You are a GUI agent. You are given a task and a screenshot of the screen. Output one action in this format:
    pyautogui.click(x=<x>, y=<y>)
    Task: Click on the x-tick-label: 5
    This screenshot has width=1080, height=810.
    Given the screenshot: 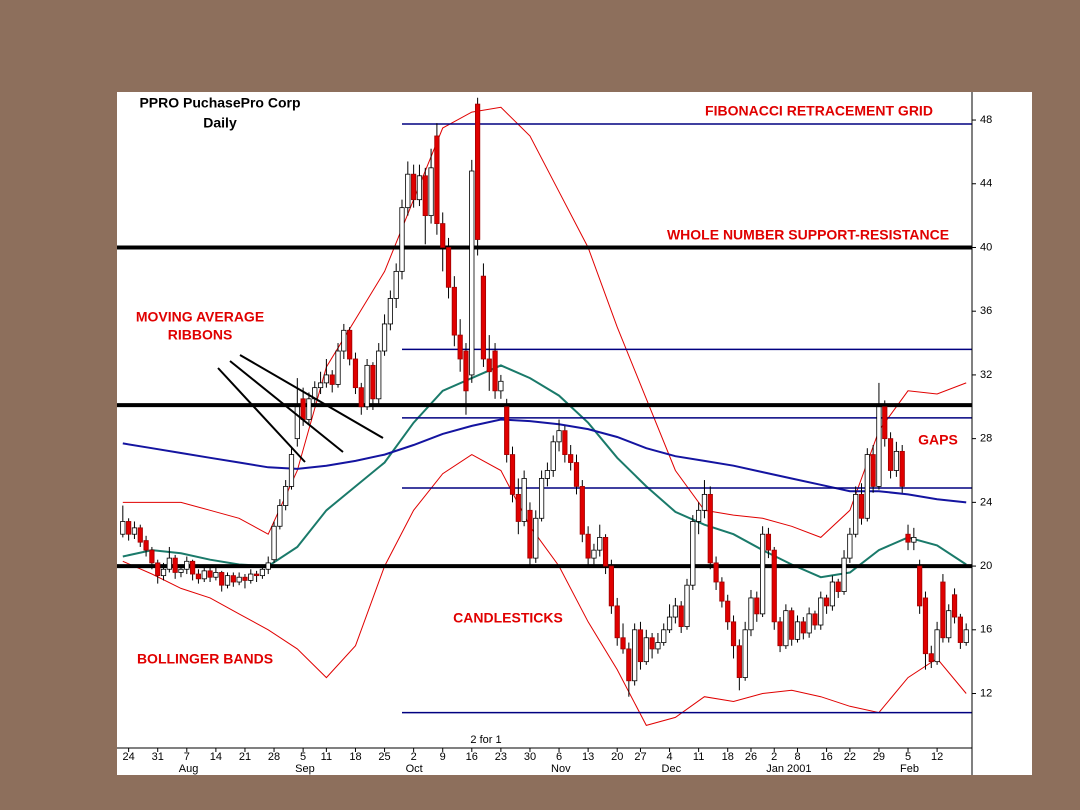 What is the action you would take?
    pyautogui.click(x=908, y=757)
    